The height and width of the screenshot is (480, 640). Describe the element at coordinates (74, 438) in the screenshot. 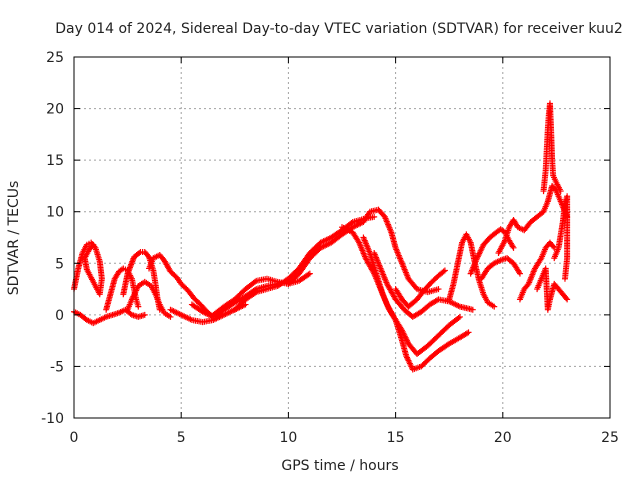

I see `x-tick-label: 0` at that location.